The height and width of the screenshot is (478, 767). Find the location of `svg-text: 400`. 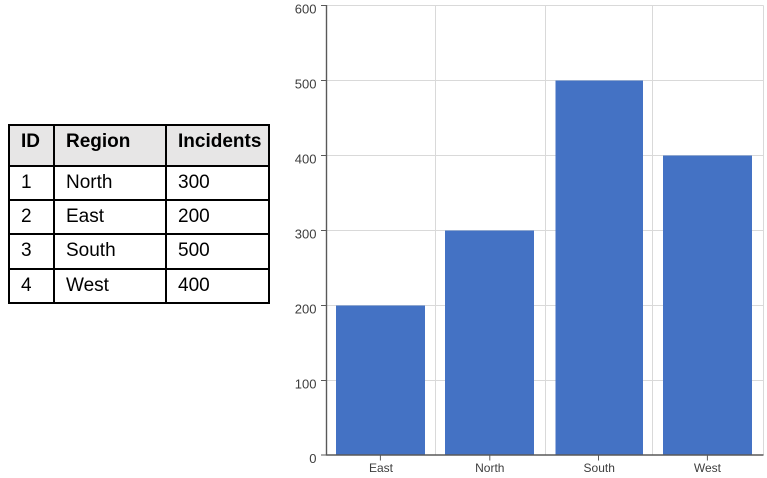

svg-text: 400 is located at coordinates (306, 158).